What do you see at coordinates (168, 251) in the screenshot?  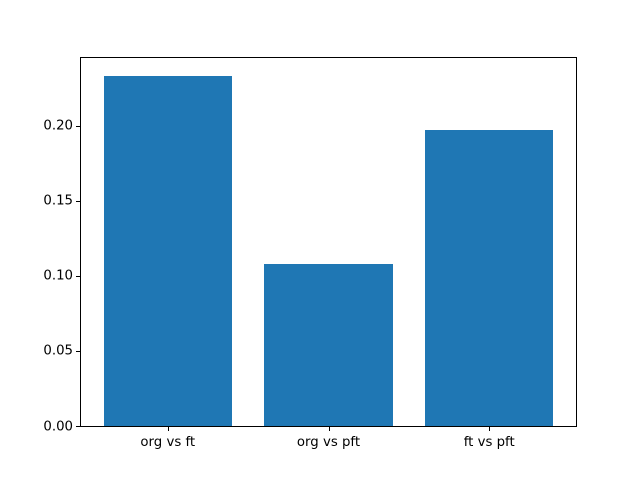 I see `bar-org-vs-ft` at bounding box center [168, 251].